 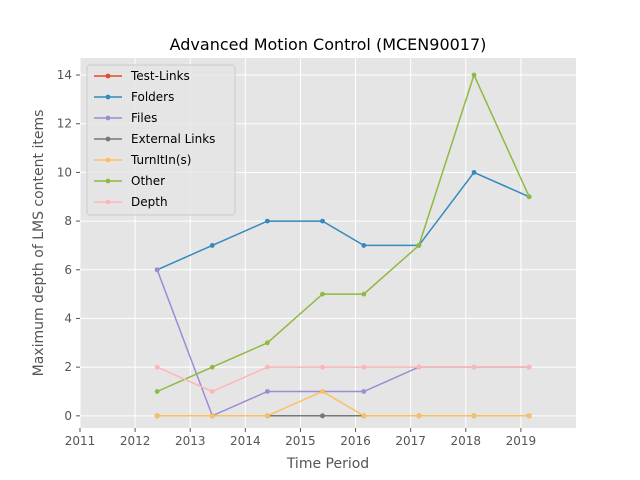 What do you see at coordinates (466, 441) in the screenshot?
I see `x-tick-label: 2018` at bounding box center [466, 441].